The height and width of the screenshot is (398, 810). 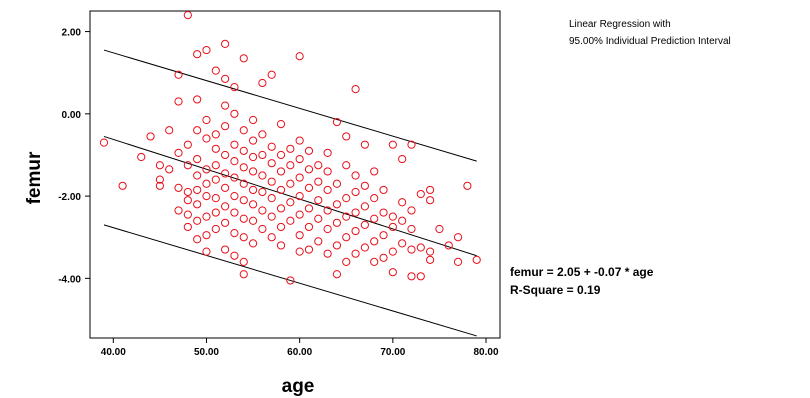 I want to click on x-axis-title: age, so click(x=298, y=386).